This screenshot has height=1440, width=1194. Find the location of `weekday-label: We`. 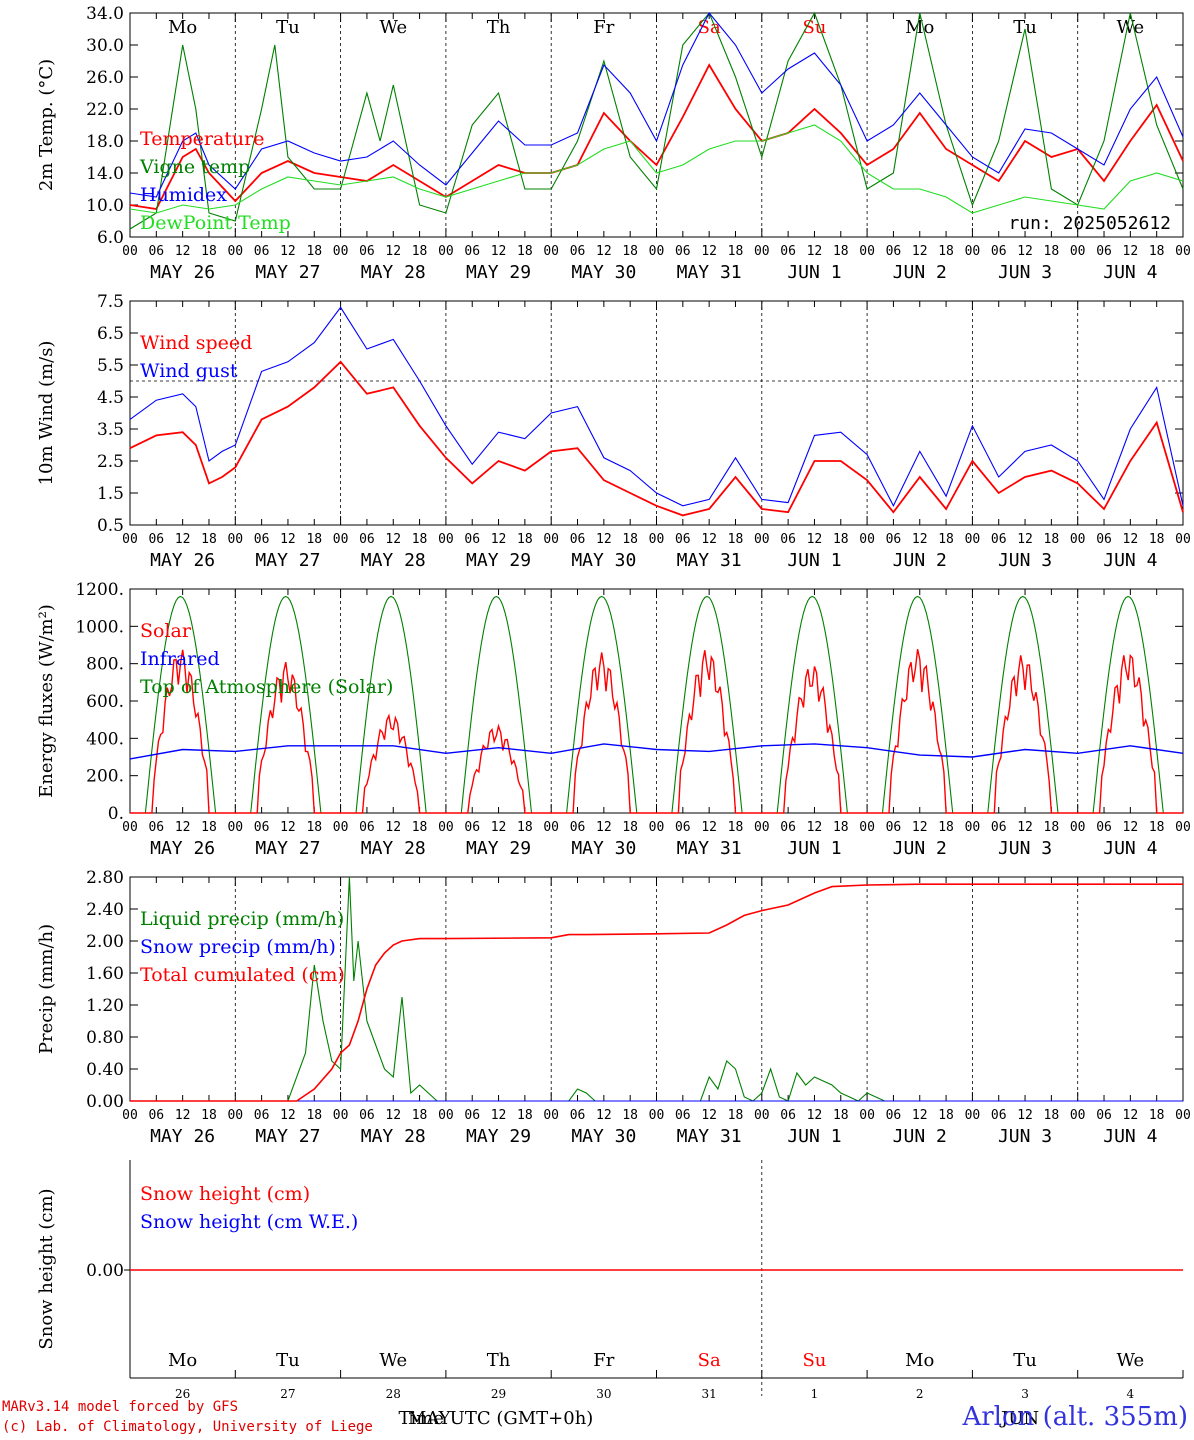

weekday-label: We is located at coordinates (1131, 1360).